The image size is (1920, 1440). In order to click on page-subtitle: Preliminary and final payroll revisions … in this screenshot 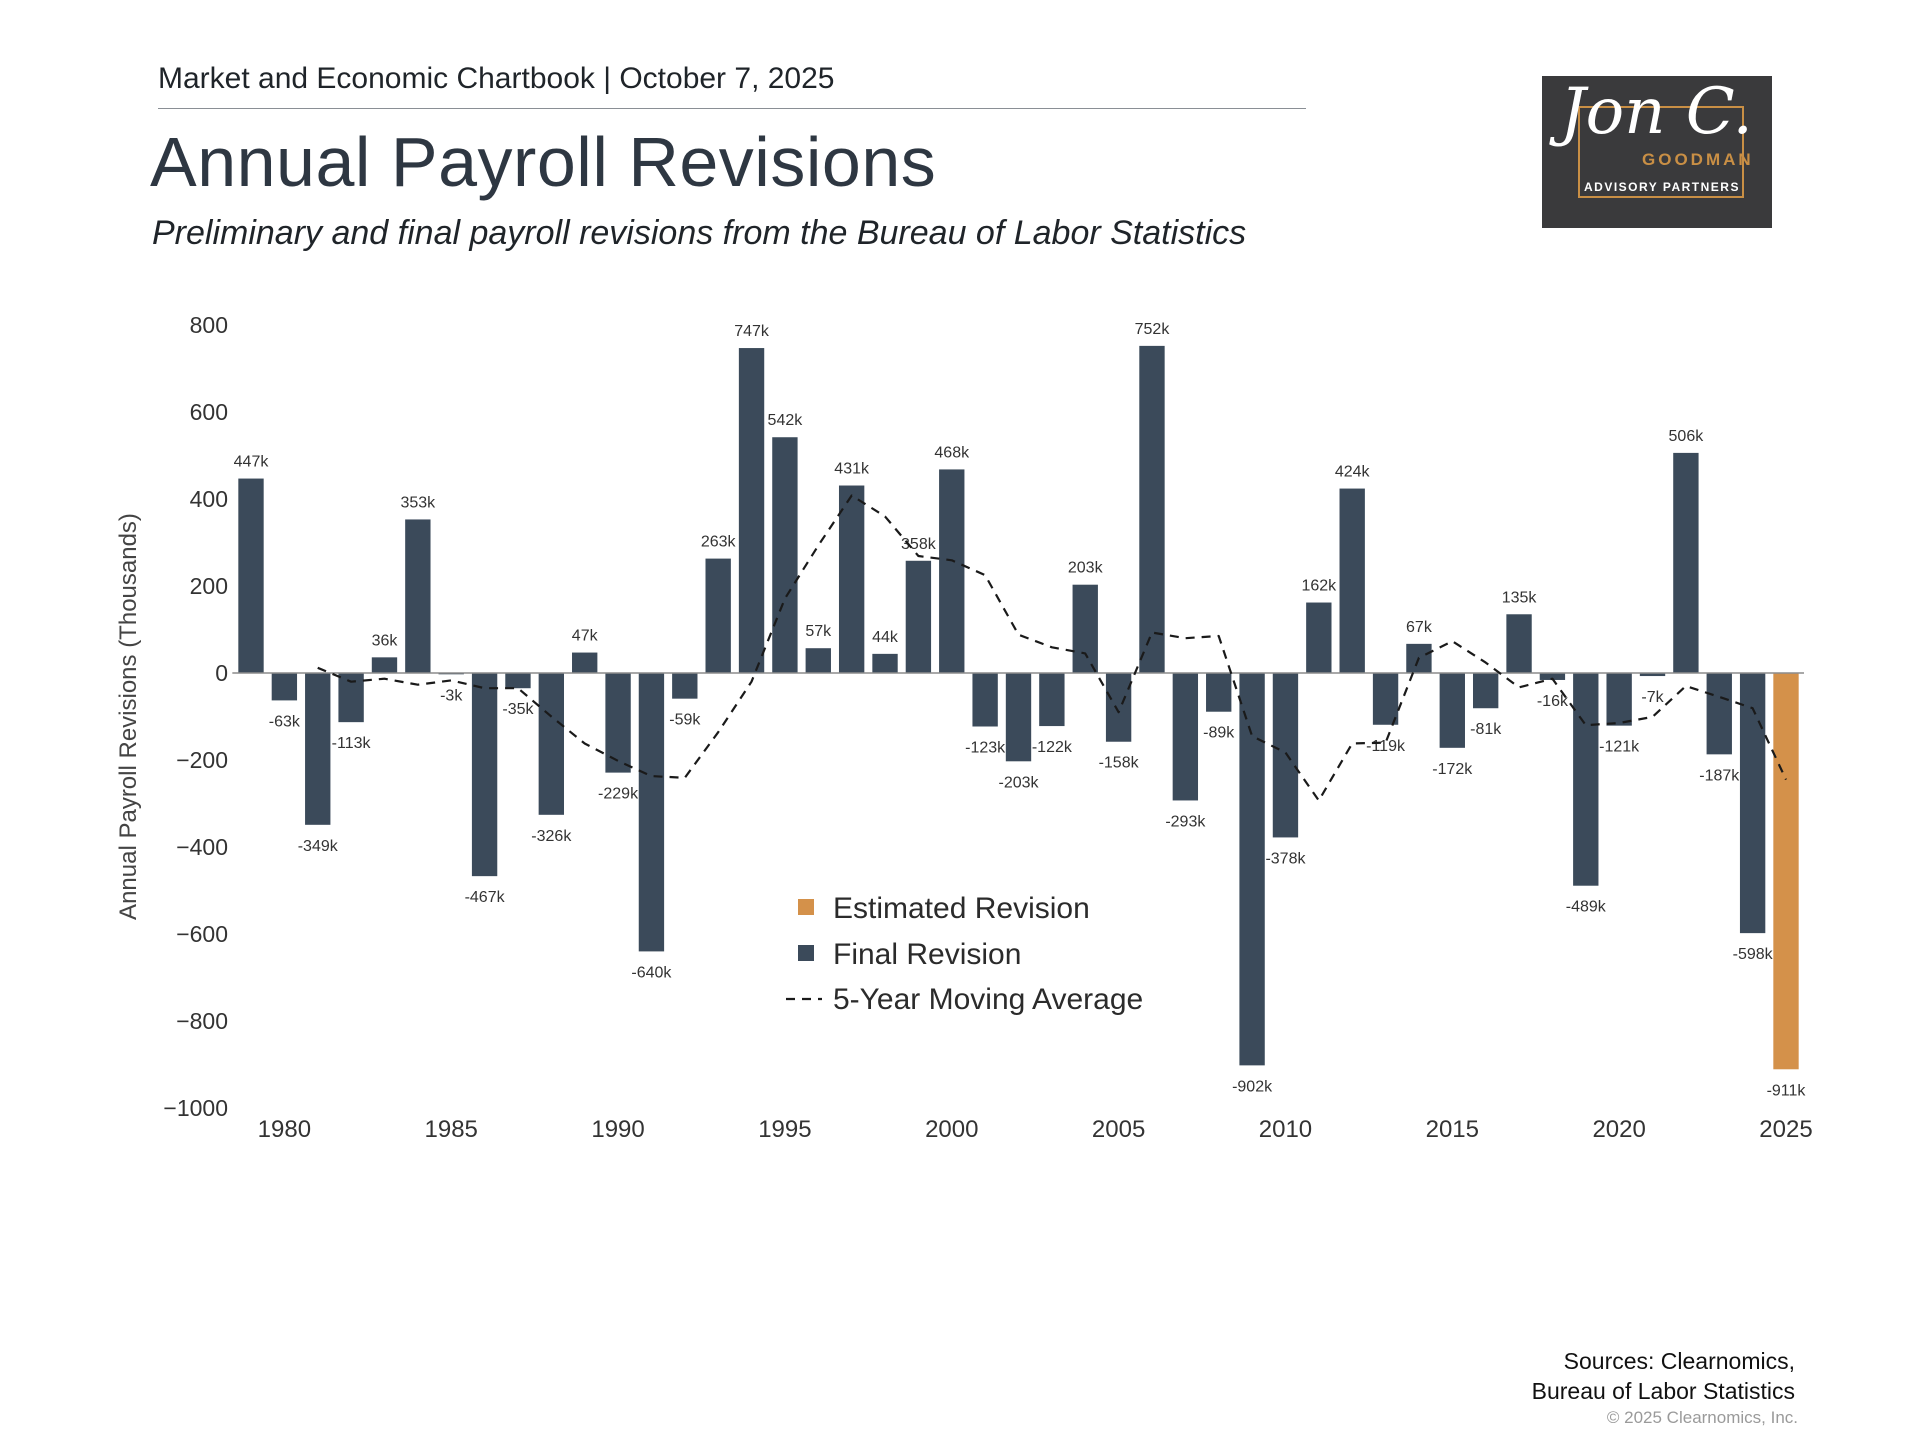, I will do `click(699, 233)`.